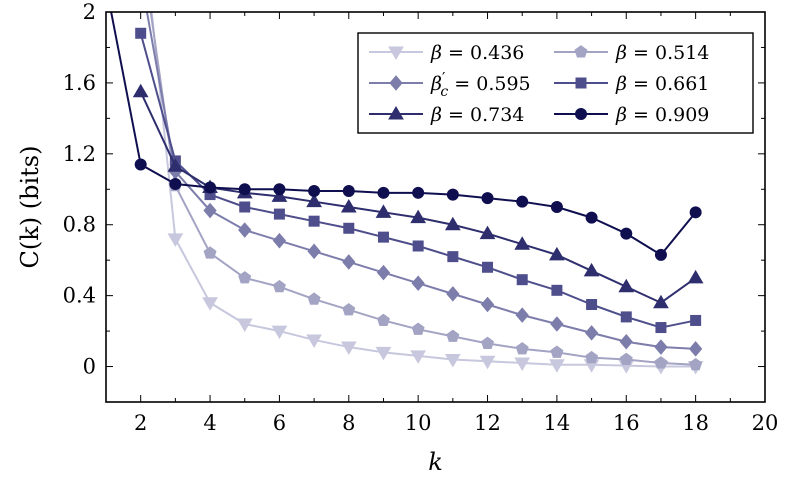 This screenshot has height=478, width=791. Describe the element at coordinates (89, 367) in the screenshot. I see `y-tick-label: 0` at that location.